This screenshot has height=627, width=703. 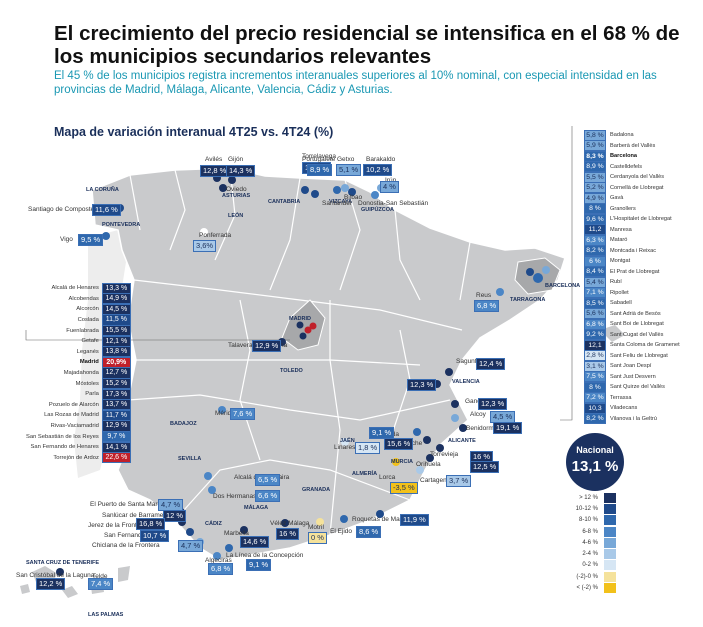 I want to click on list-item: 8,2 % Vilanova i la Geltrú, so click(x=632, y=419).